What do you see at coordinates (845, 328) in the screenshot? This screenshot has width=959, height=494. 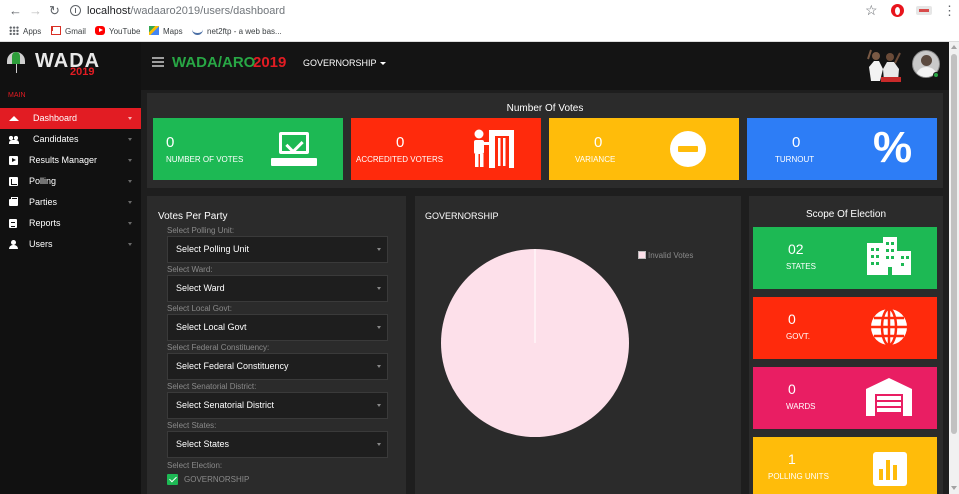 I see `scope-card-govt: 0 GOVT.` at bounding box center [845, 328].